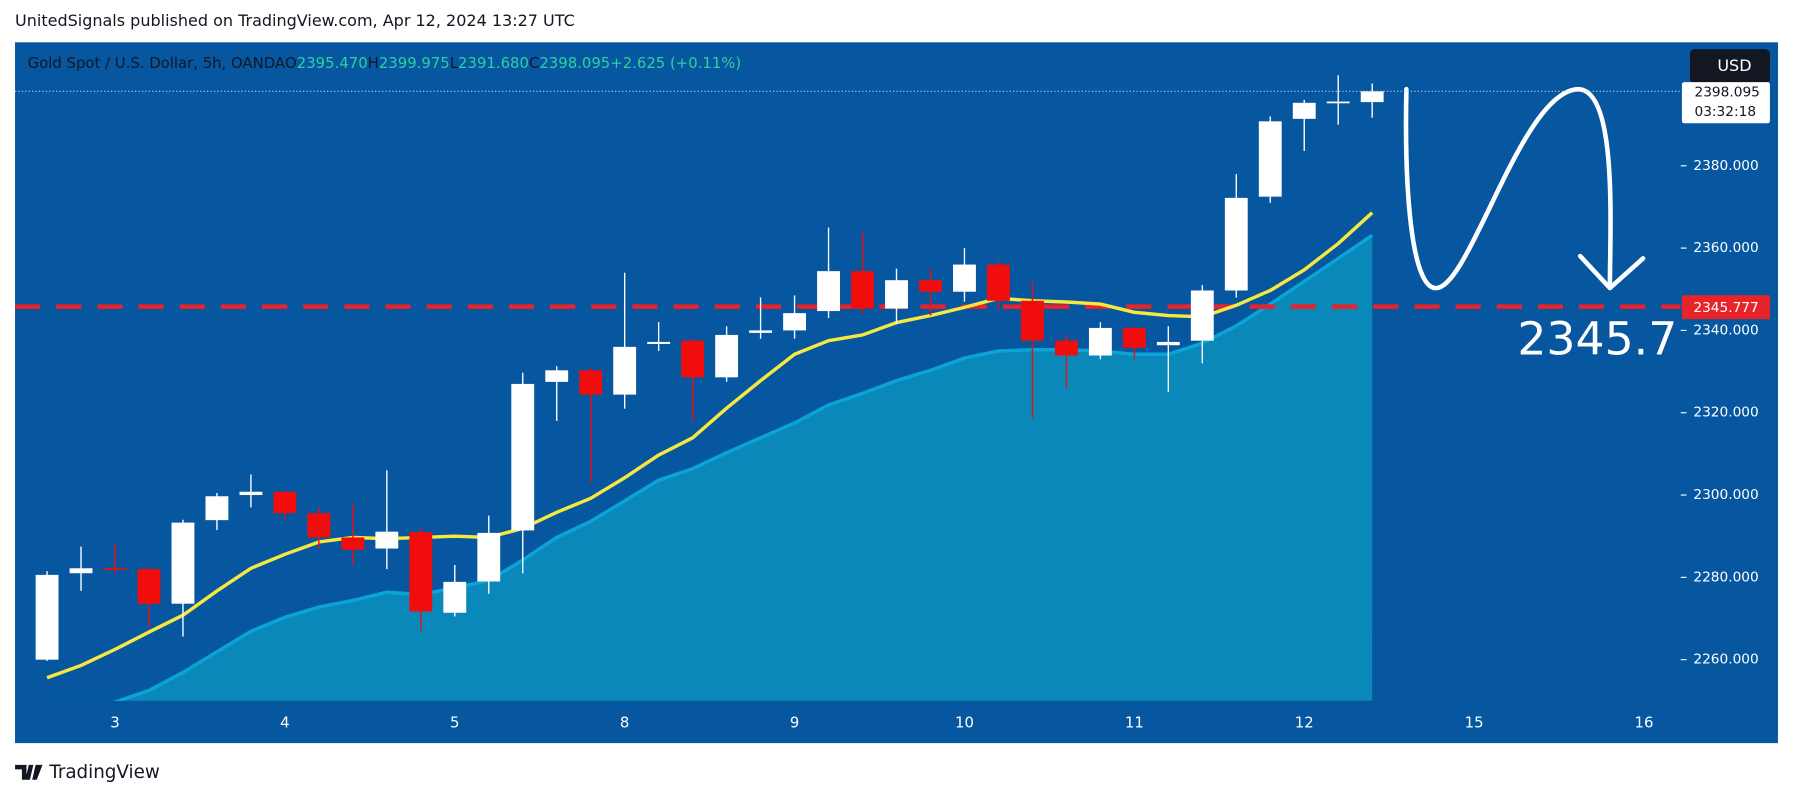  Describe the element at coordinates (1474, 723) in the screenshot. I see `x-tick-label: 15` at that location.